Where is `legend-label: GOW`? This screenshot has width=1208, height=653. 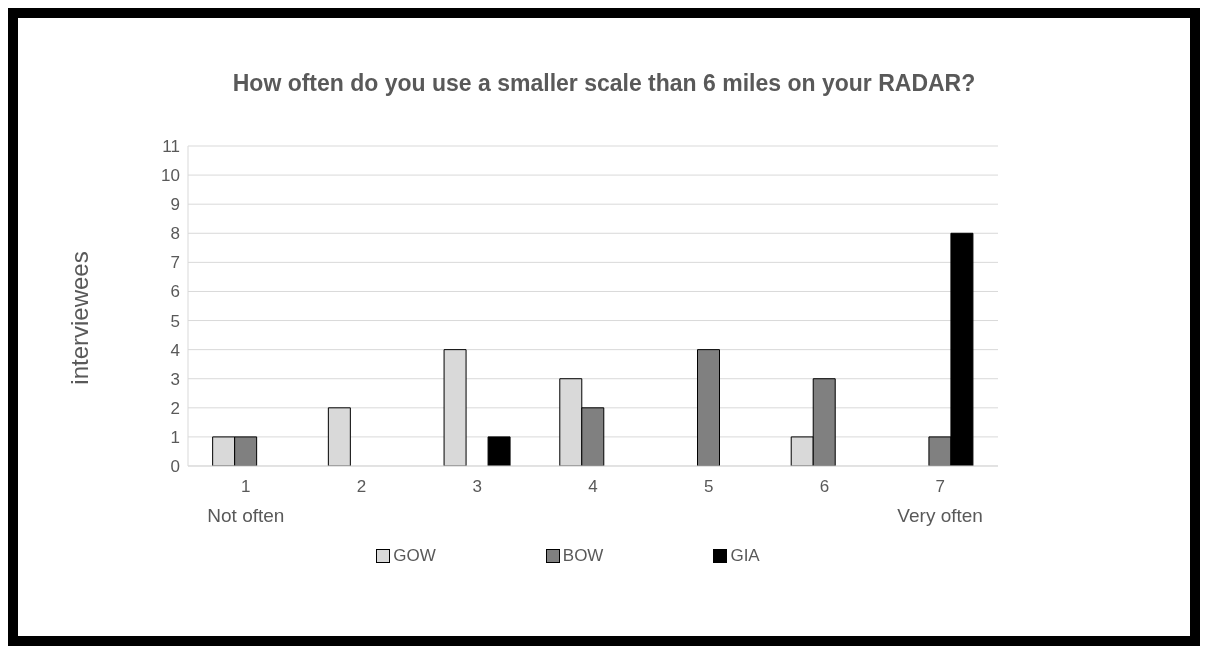
legend-label: GOW is located at coordinates (414, 556).